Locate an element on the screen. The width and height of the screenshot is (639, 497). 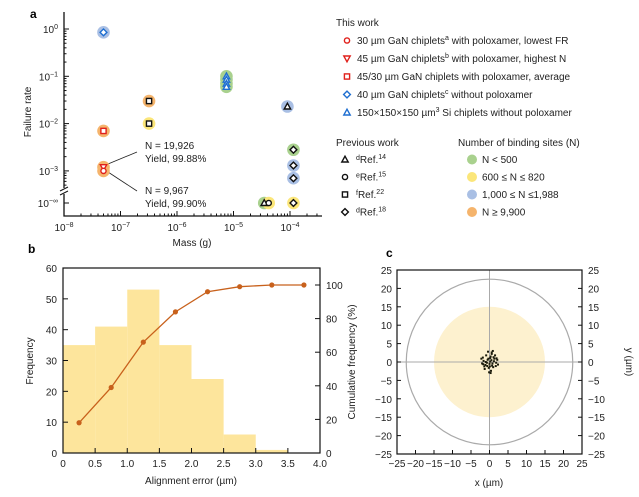
y2-tick-label: 40 is located at coordinates (332, 387).